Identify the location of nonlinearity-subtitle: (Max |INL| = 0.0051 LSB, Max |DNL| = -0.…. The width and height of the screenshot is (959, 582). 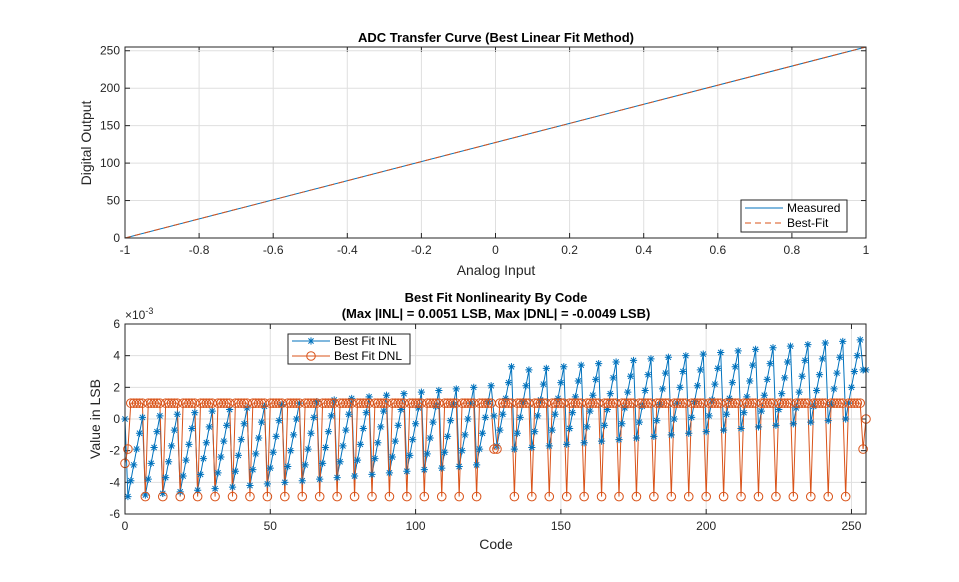
(496, 313).